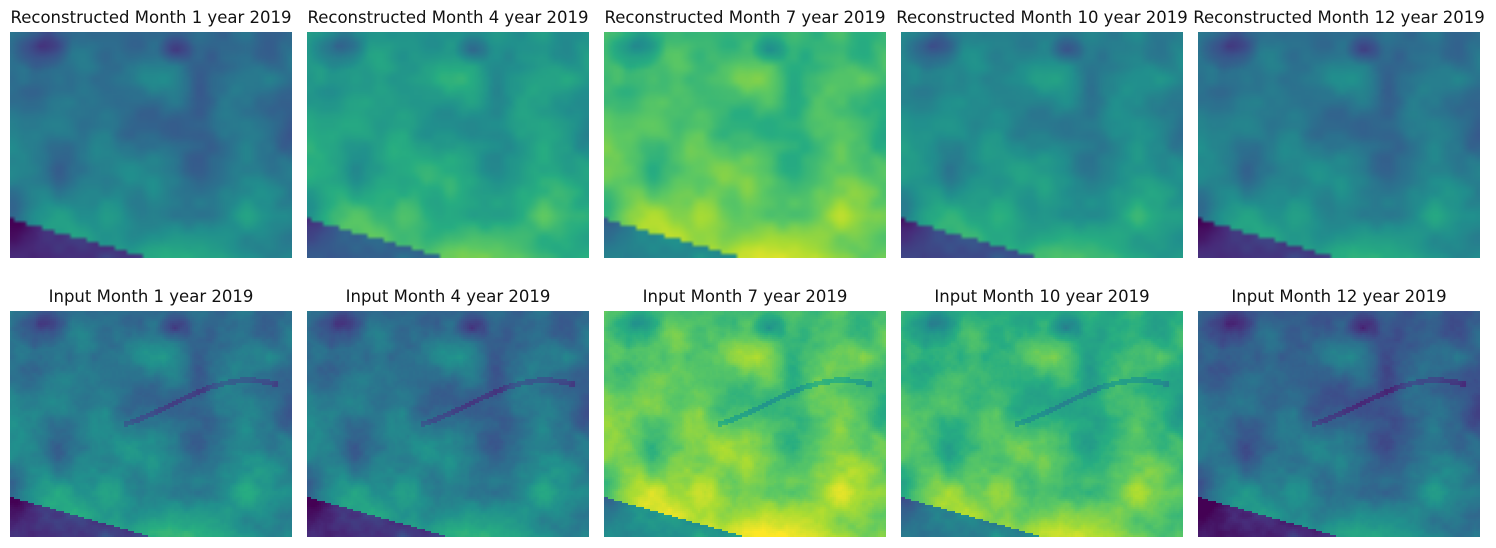  Describe the element at coordinates (151, 17) in the screenshot. I see `panel-title: Reconstructed Month 1 year 2019` at that location.